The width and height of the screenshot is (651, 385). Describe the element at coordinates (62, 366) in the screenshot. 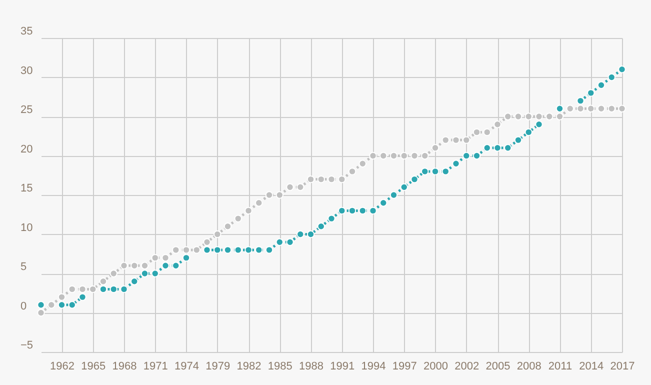

I see `x-tick-label: 1962` at that location.